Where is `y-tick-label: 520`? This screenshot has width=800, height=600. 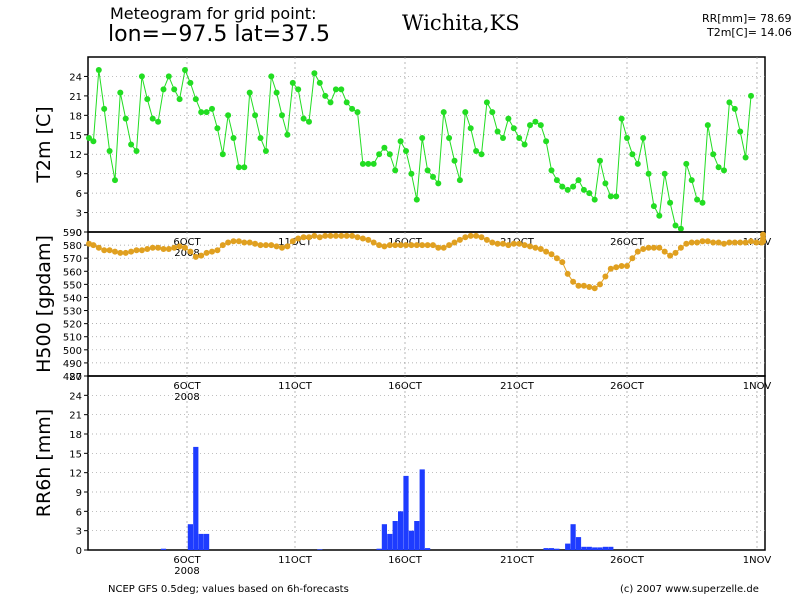
y-tick-label: 520 is located at coordinates (72, 325).